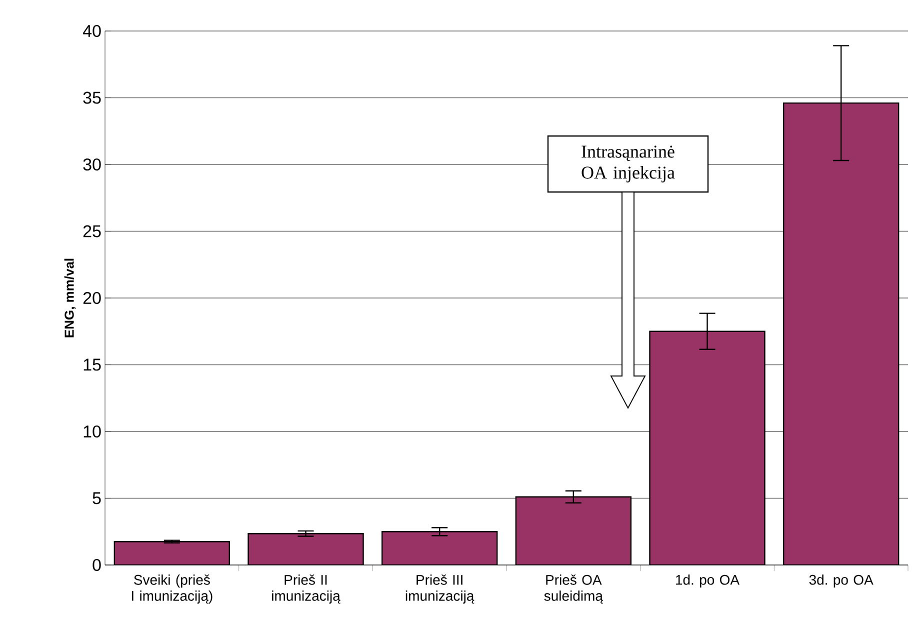  I want to click on y-tick-label: 5, so click(96, 498).